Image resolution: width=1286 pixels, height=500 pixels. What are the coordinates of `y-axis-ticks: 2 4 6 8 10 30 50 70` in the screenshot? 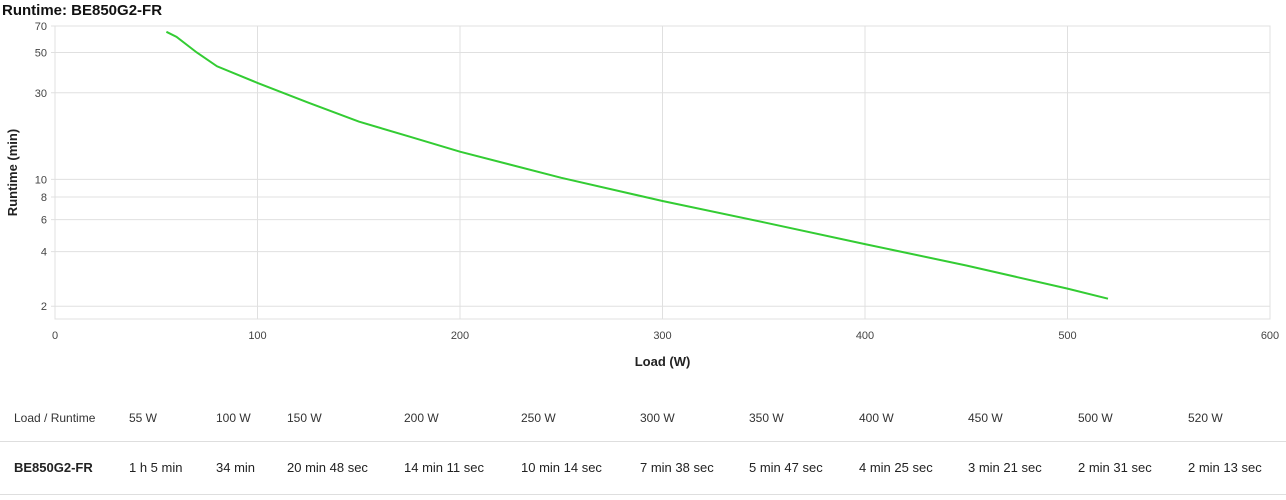 It's located at (41, 167).